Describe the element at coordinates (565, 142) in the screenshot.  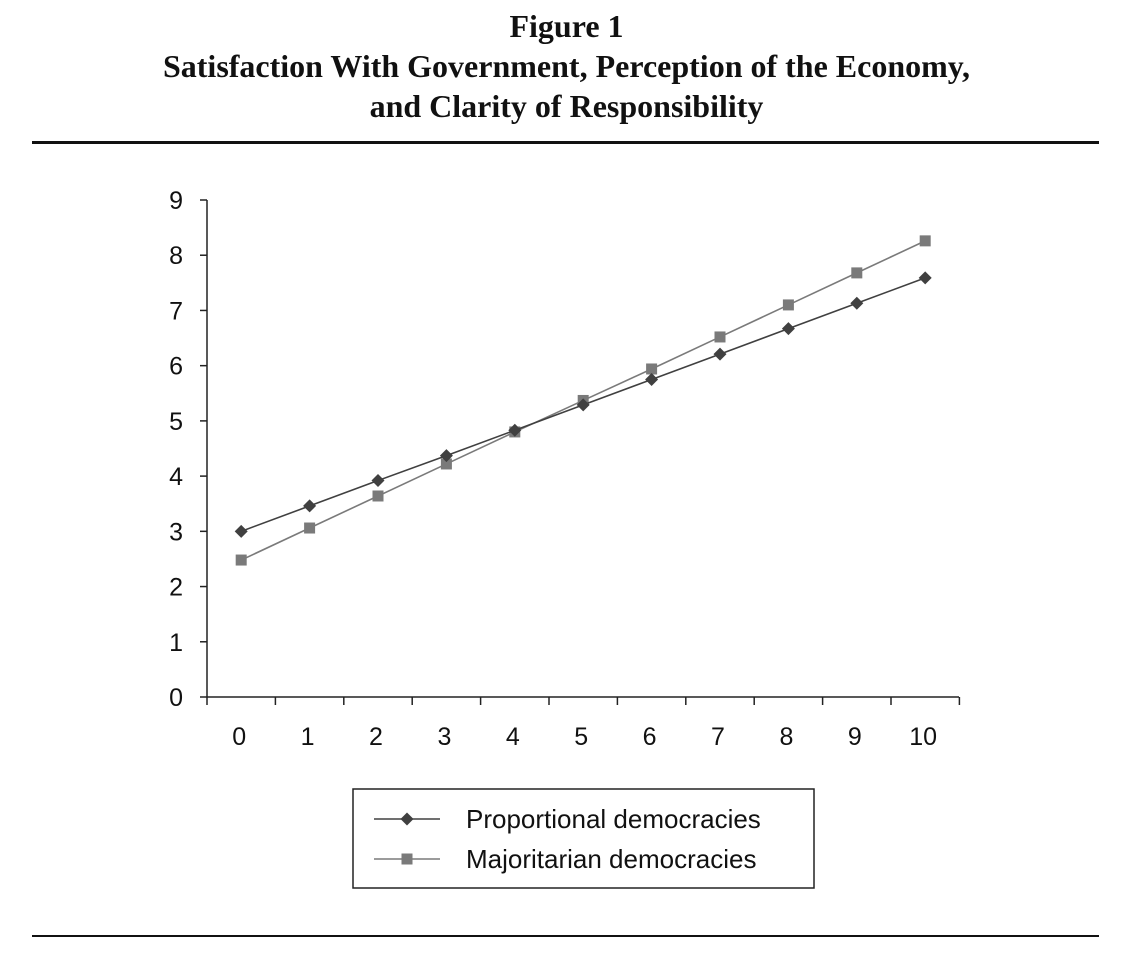
I see `top-divider` at that location.